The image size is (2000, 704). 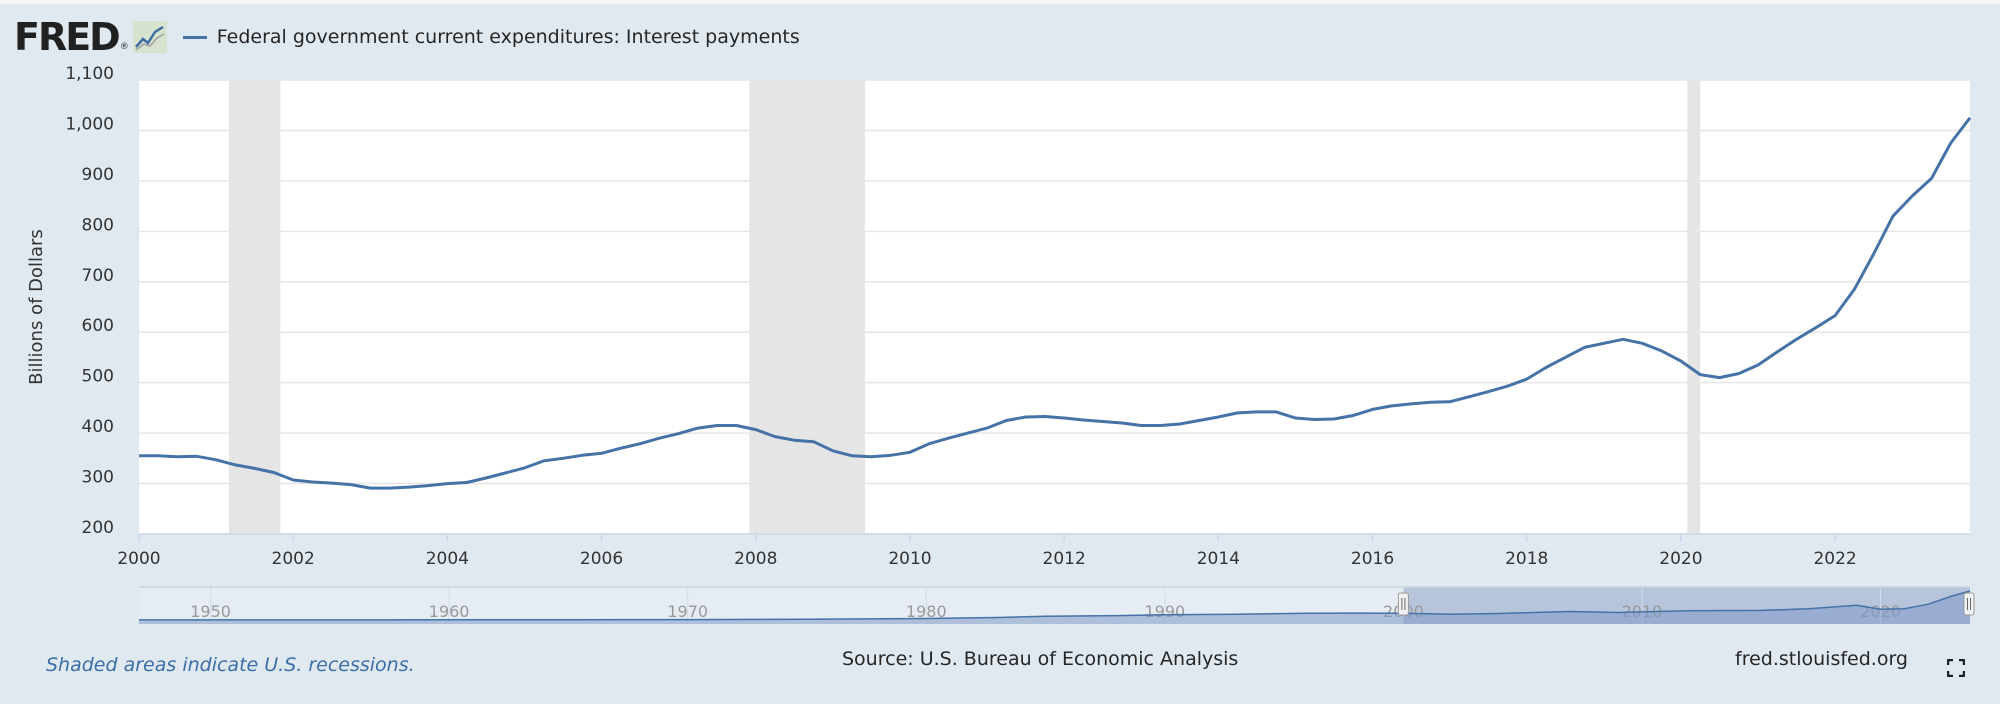 What do you see at coordinates (98, 326) in the screenshot?
I see `y-tick-label: 600` at bounding box center [98, 326].